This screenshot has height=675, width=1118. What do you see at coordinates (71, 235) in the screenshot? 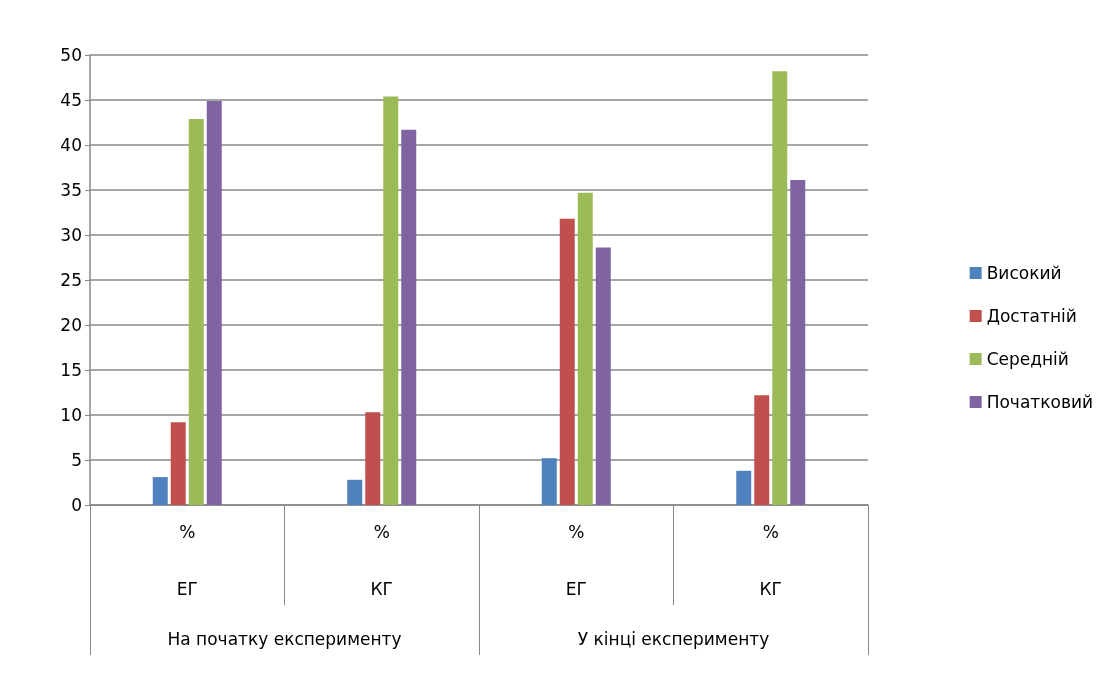
I see `y-tick-label: 30` at bounding box center [71, 235].